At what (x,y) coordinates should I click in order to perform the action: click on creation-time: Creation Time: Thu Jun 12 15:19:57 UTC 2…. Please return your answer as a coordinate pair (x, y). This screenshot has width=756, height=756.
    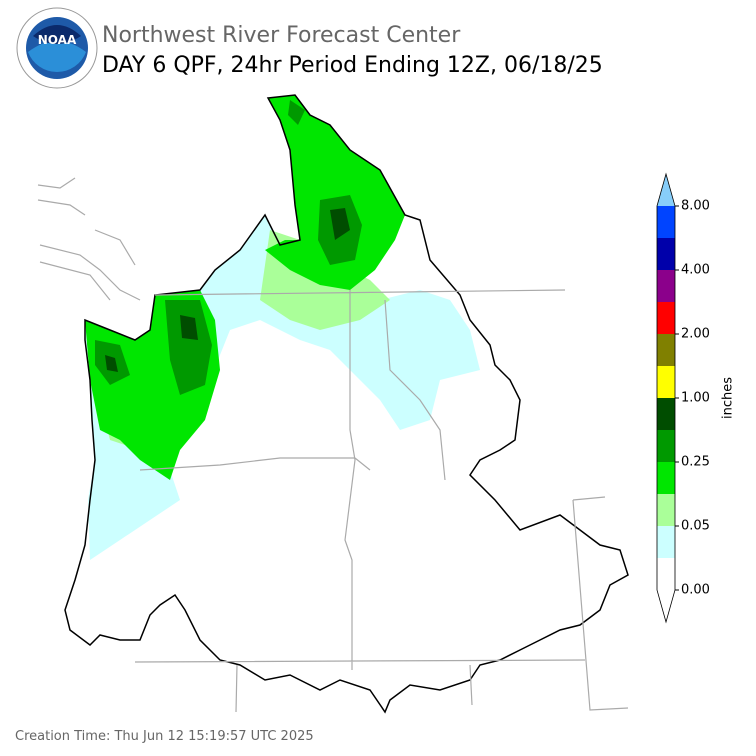
    Looking at the image, I should click on (164, 736).